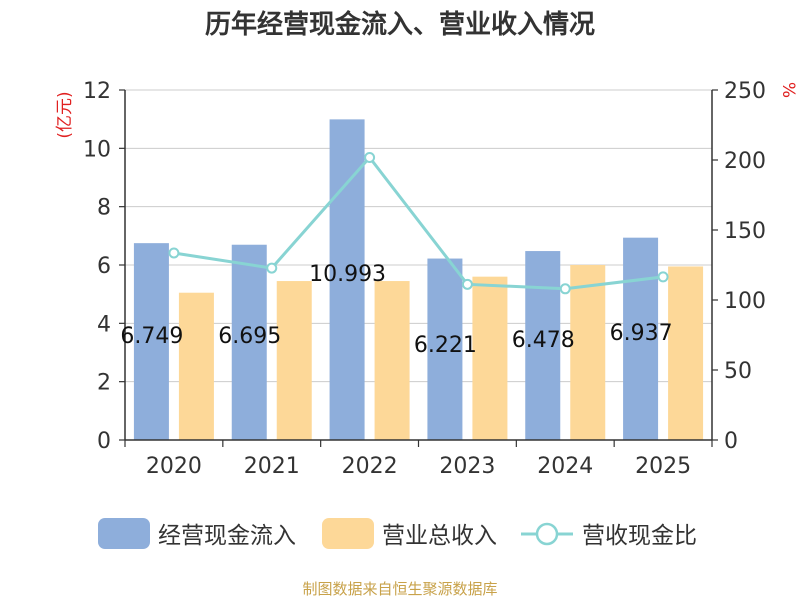 This screenshot has width=800, height=600. Describe the element at coordinates (788, 90) in the screenshot. I see `right-axis-unit: %` at that location.